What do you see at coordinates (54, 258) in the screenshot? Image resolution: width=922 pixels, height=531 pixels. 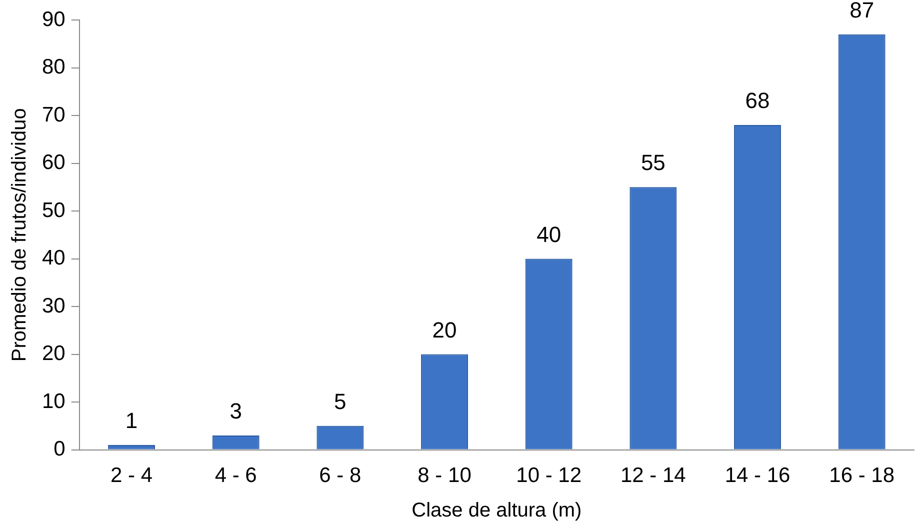 I see `y-tick-label: 40` at bounding box center [54, 258].